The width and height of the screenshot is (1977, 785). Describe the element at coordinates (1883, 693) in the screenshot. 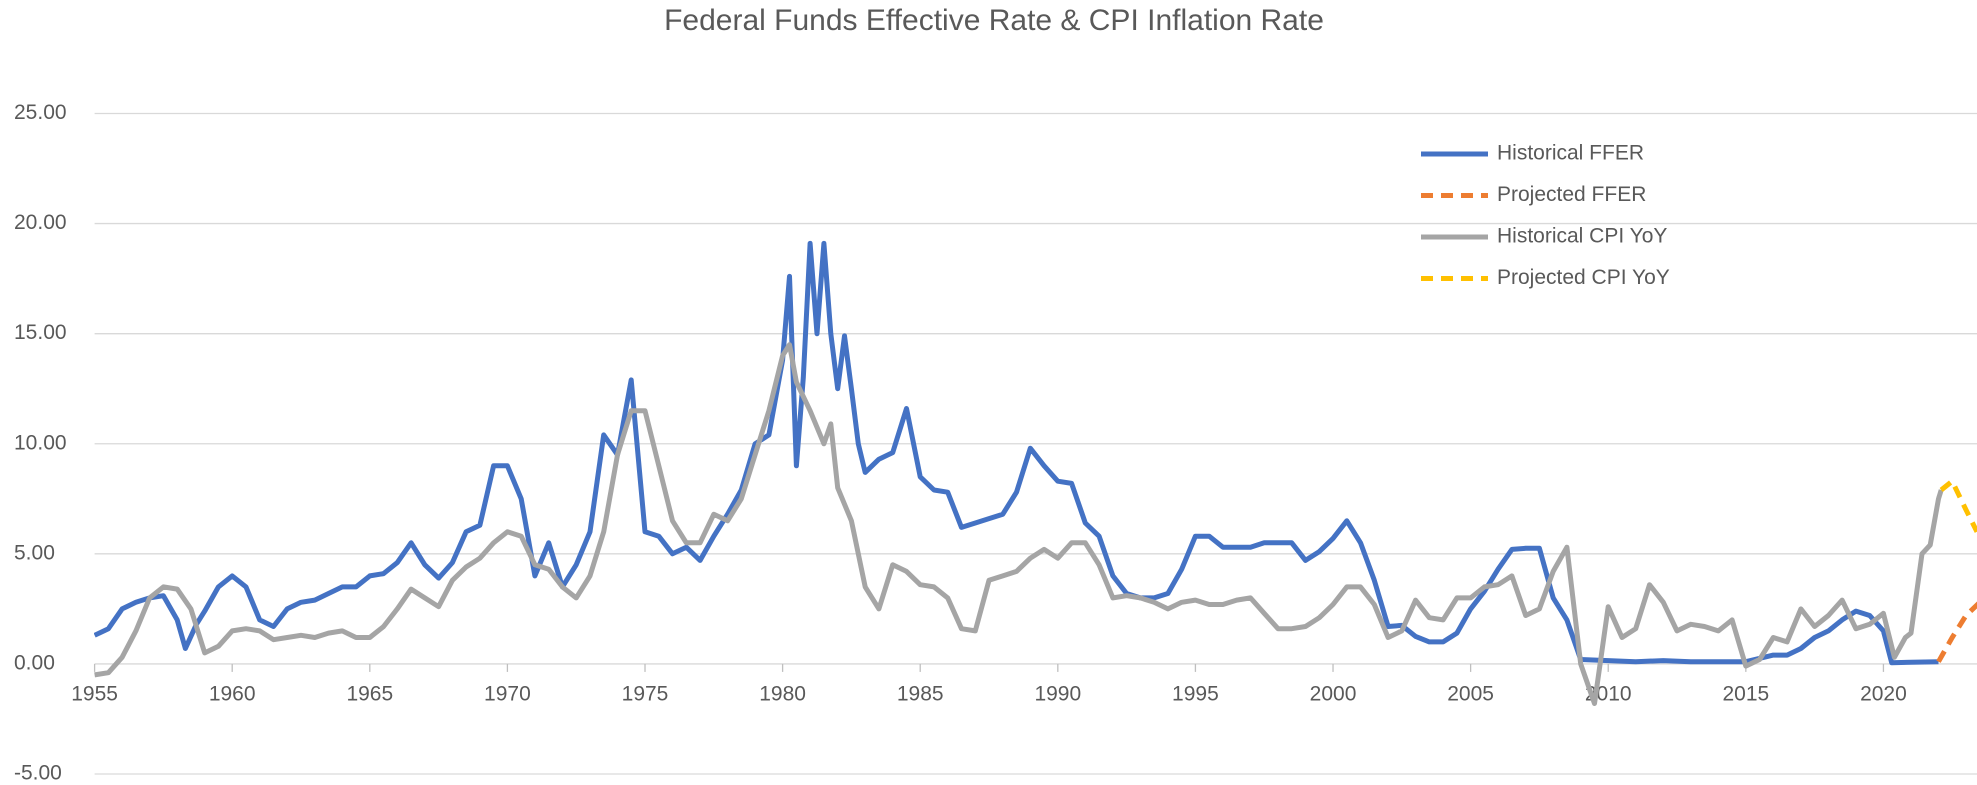

I see `x-tick-label: 2020` at that location.